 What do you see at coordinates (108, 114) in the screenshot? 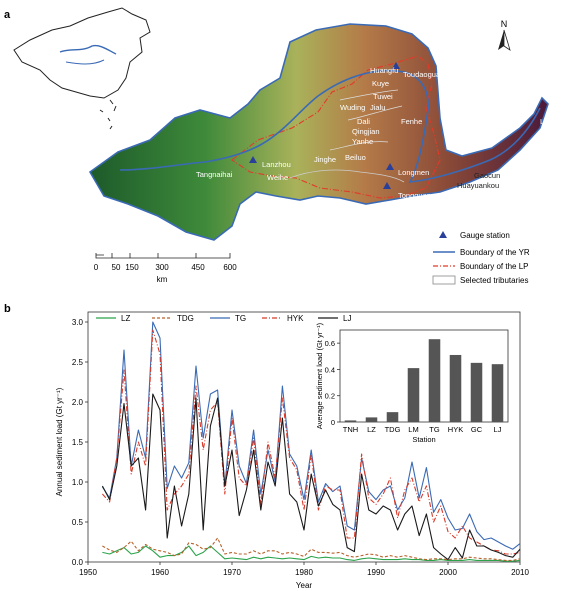
I see `inset-islands` at bounding box center [108, 114].